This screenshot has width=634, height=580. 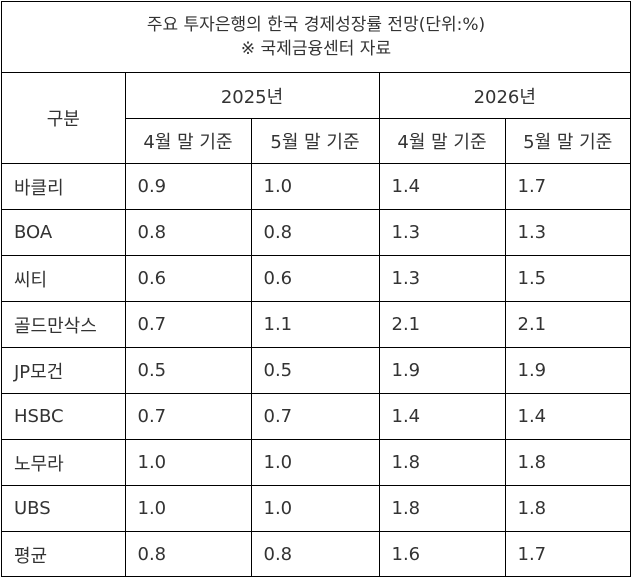 What do you see at coordinates (64, 186) in the screenshot?
I see `row-label: 바클리` at bounding box center [64, 186].